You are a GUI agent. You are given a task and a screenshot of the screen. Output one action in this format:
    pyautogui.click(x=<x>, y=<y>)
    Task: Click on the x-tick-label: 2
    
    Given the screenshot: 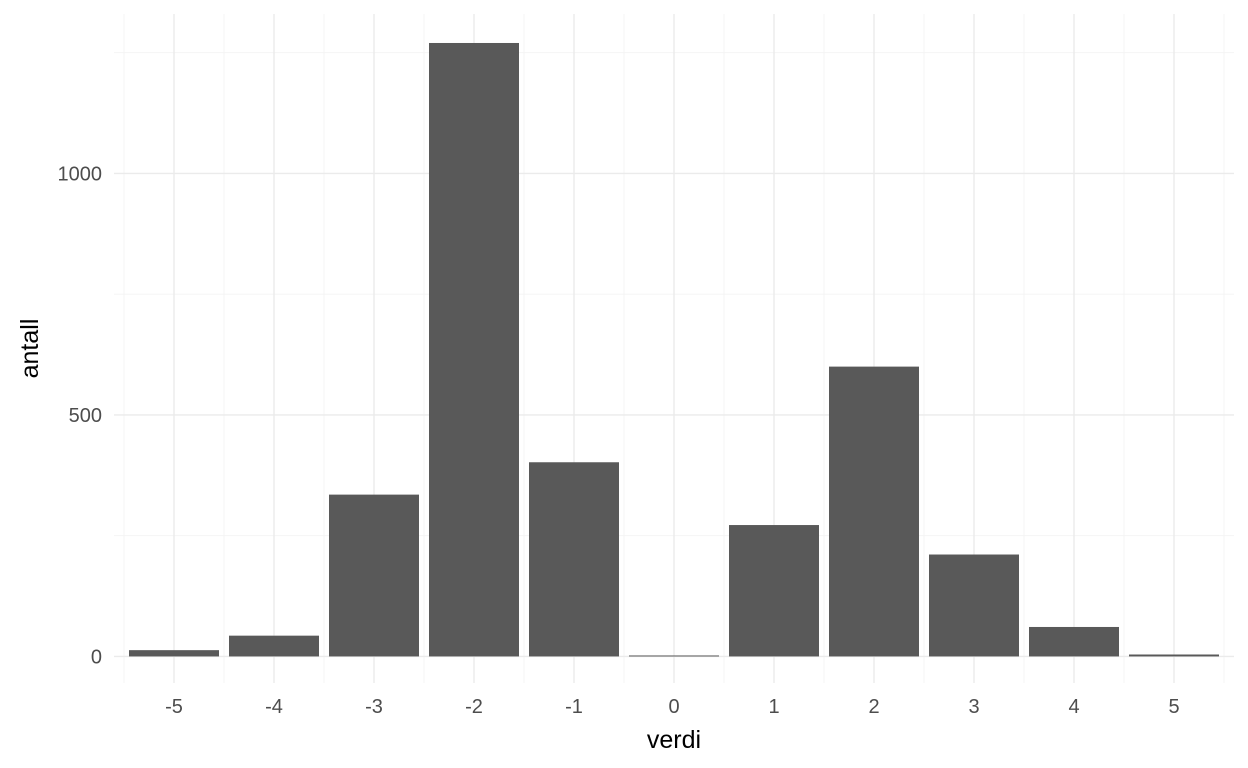 What is the action you would take?
    pyautogui.click(x=873, y=707)
    